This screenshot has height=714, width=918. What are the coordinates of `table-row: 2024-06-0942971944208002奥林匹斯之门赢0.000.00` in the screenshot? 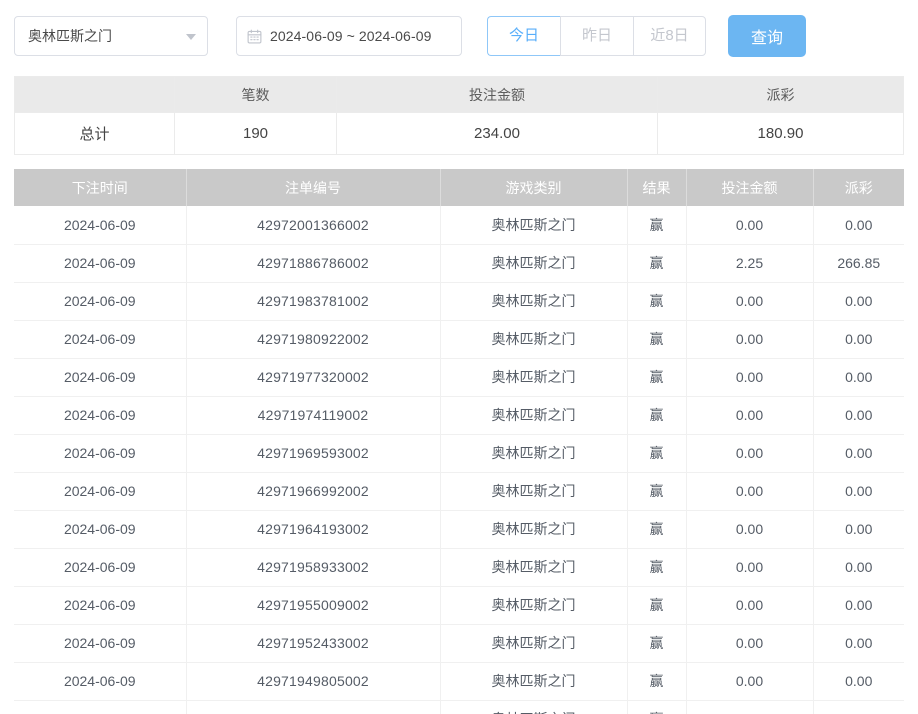 It's located at (459, 707).